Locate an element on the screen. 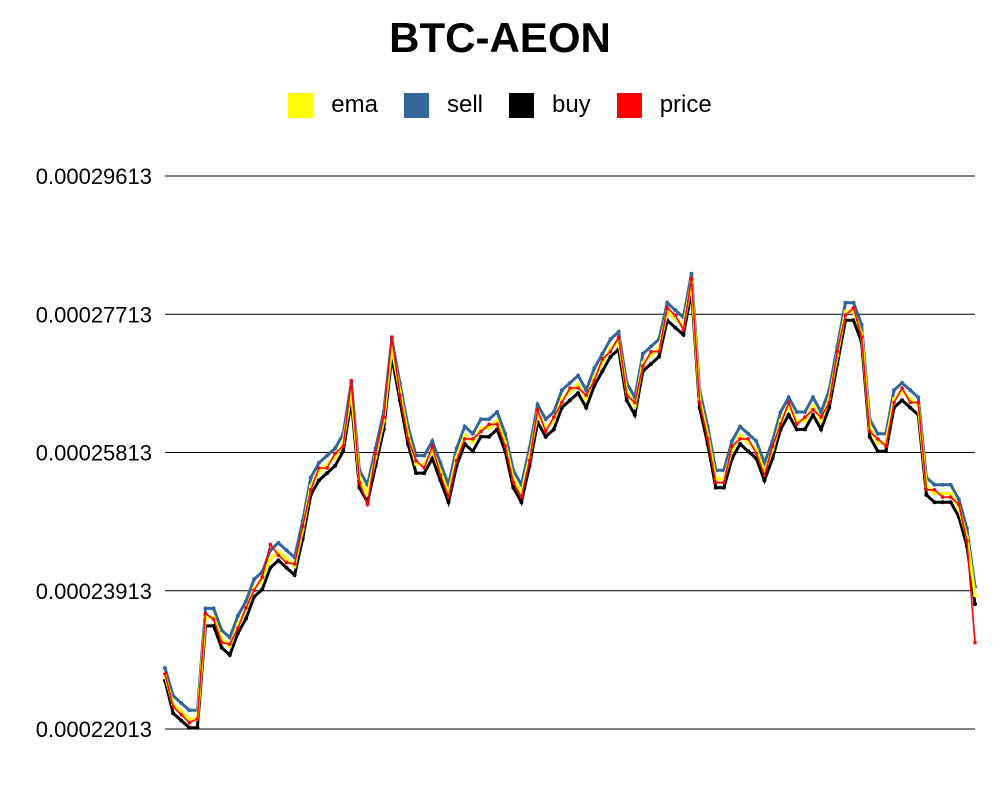  chart-title: BTC-AEON is located at coordinates (500, 37).